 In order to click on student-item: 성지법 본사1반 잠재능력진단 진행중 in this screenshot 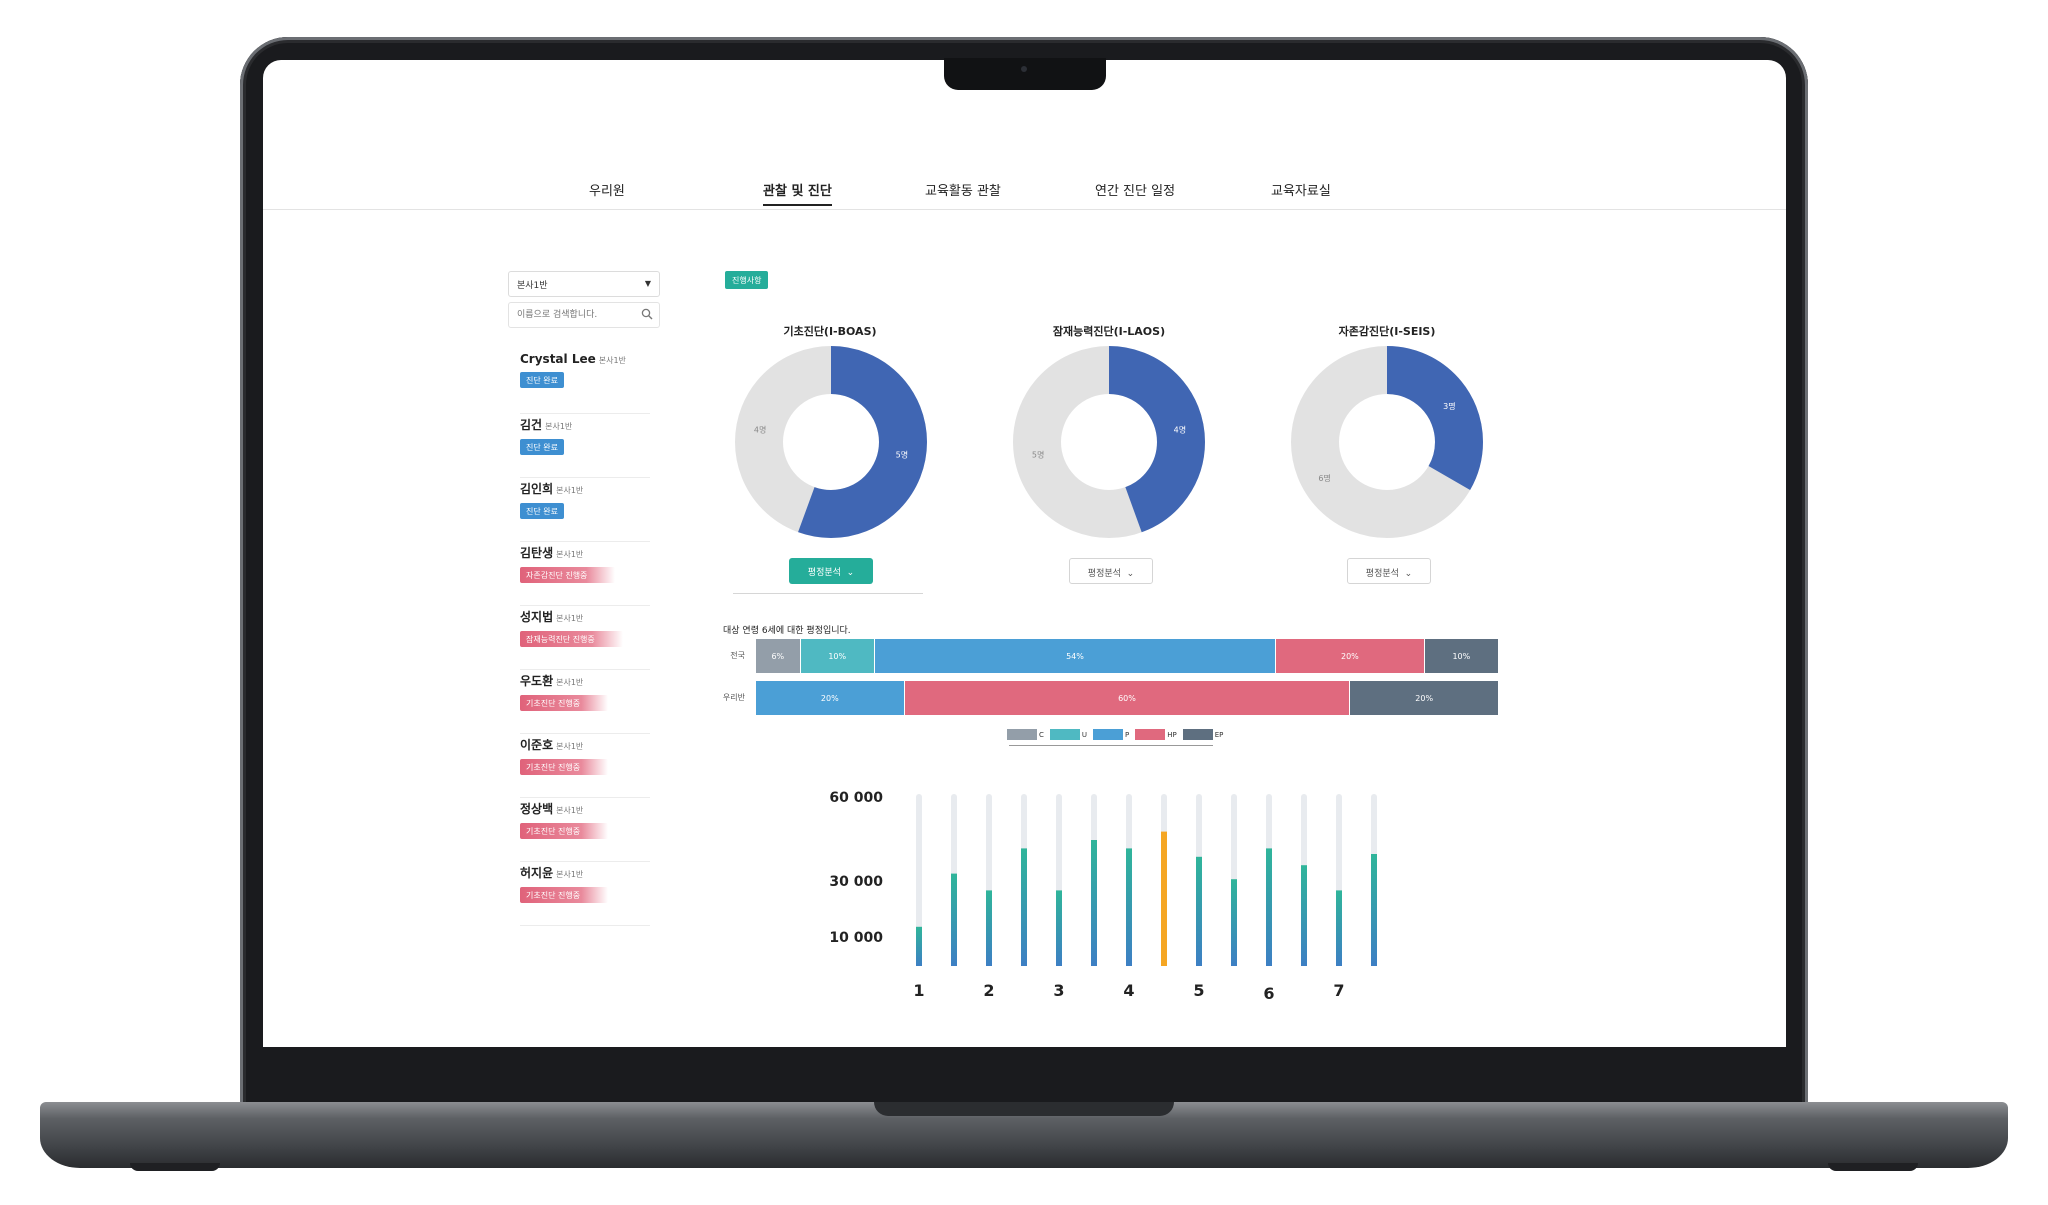, I will do `click(585, 639)`.